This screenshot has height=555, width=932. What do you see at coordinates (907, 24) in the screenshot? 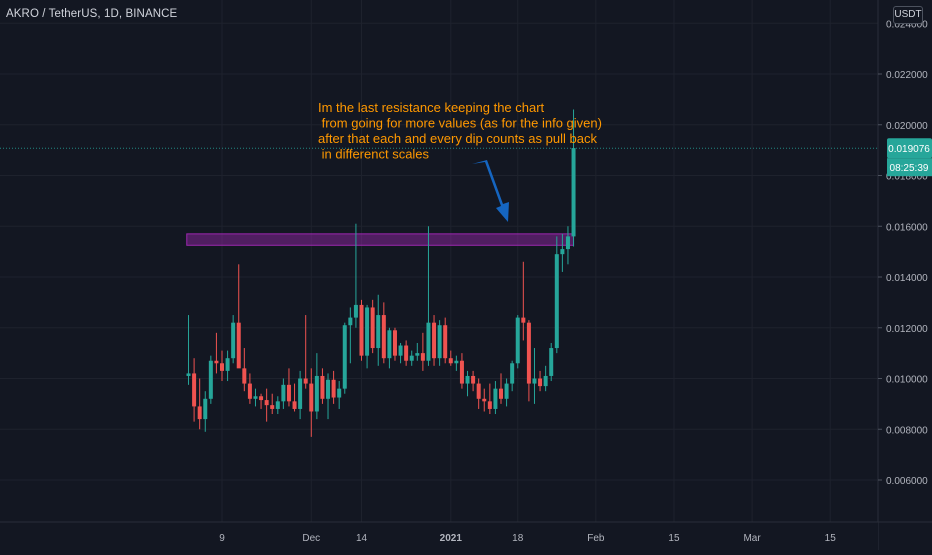
I see `y-tick-label: 0.024000` at bounding box center [907, 24].